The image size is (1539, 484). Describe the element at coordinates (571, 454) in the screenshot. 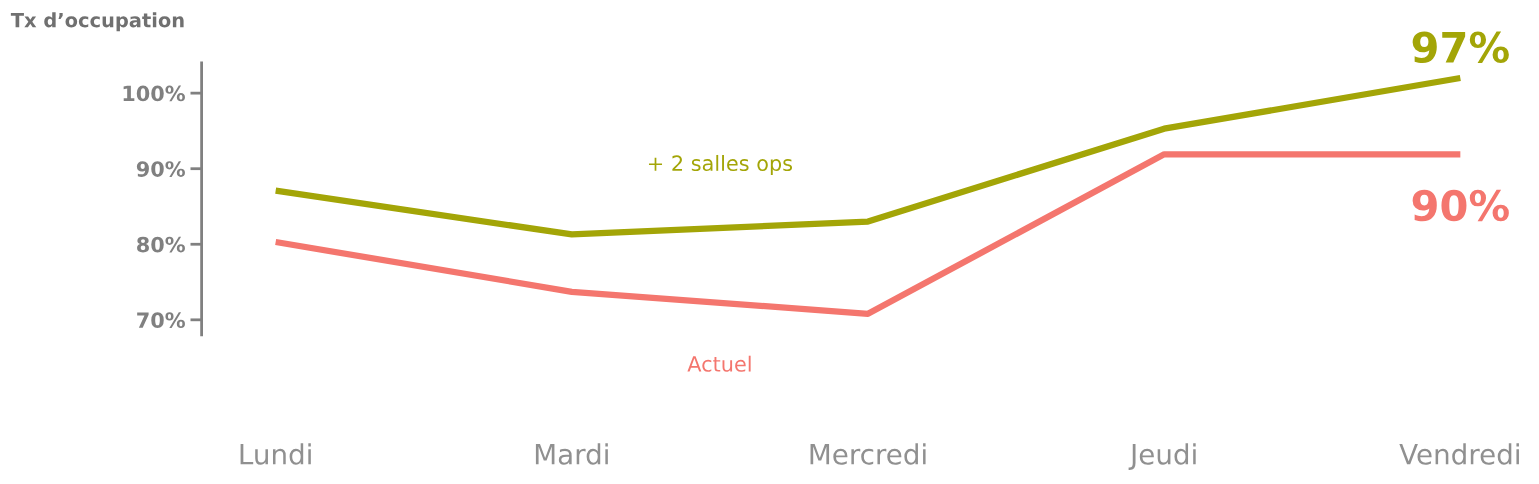

I see `x-tick-label: Mardi` at that location.